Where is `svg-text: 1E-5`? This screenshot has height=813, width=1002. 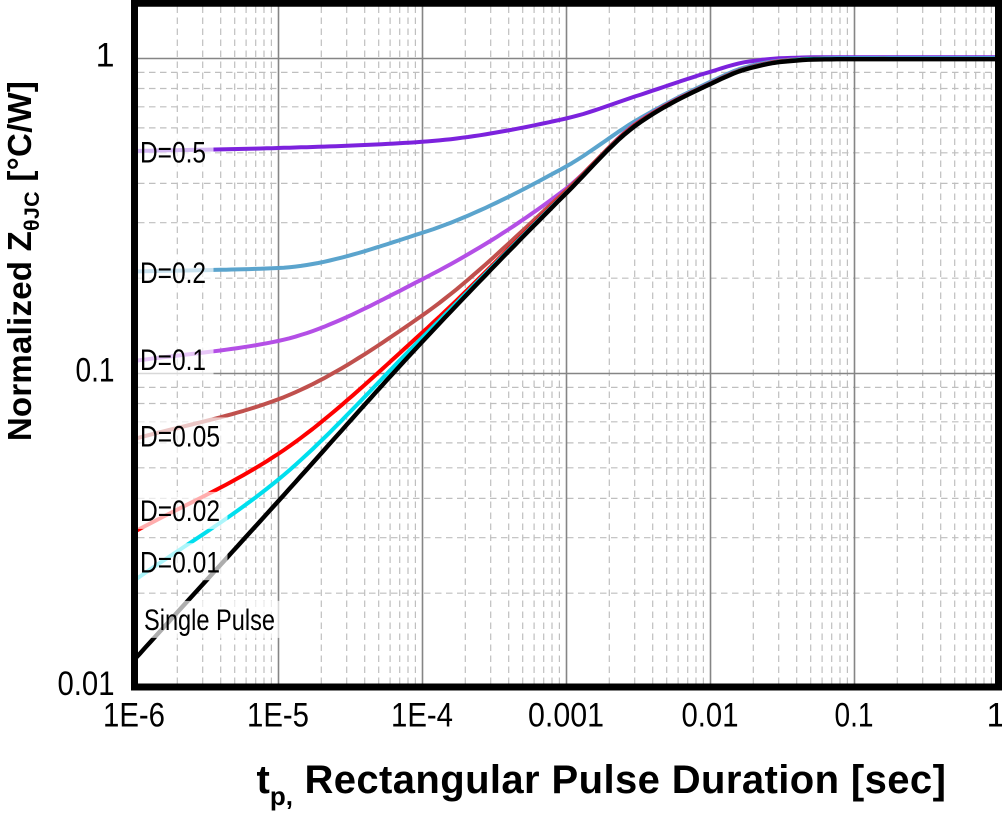
svg-text: 1E-5 is located at coordinates (278, 716).